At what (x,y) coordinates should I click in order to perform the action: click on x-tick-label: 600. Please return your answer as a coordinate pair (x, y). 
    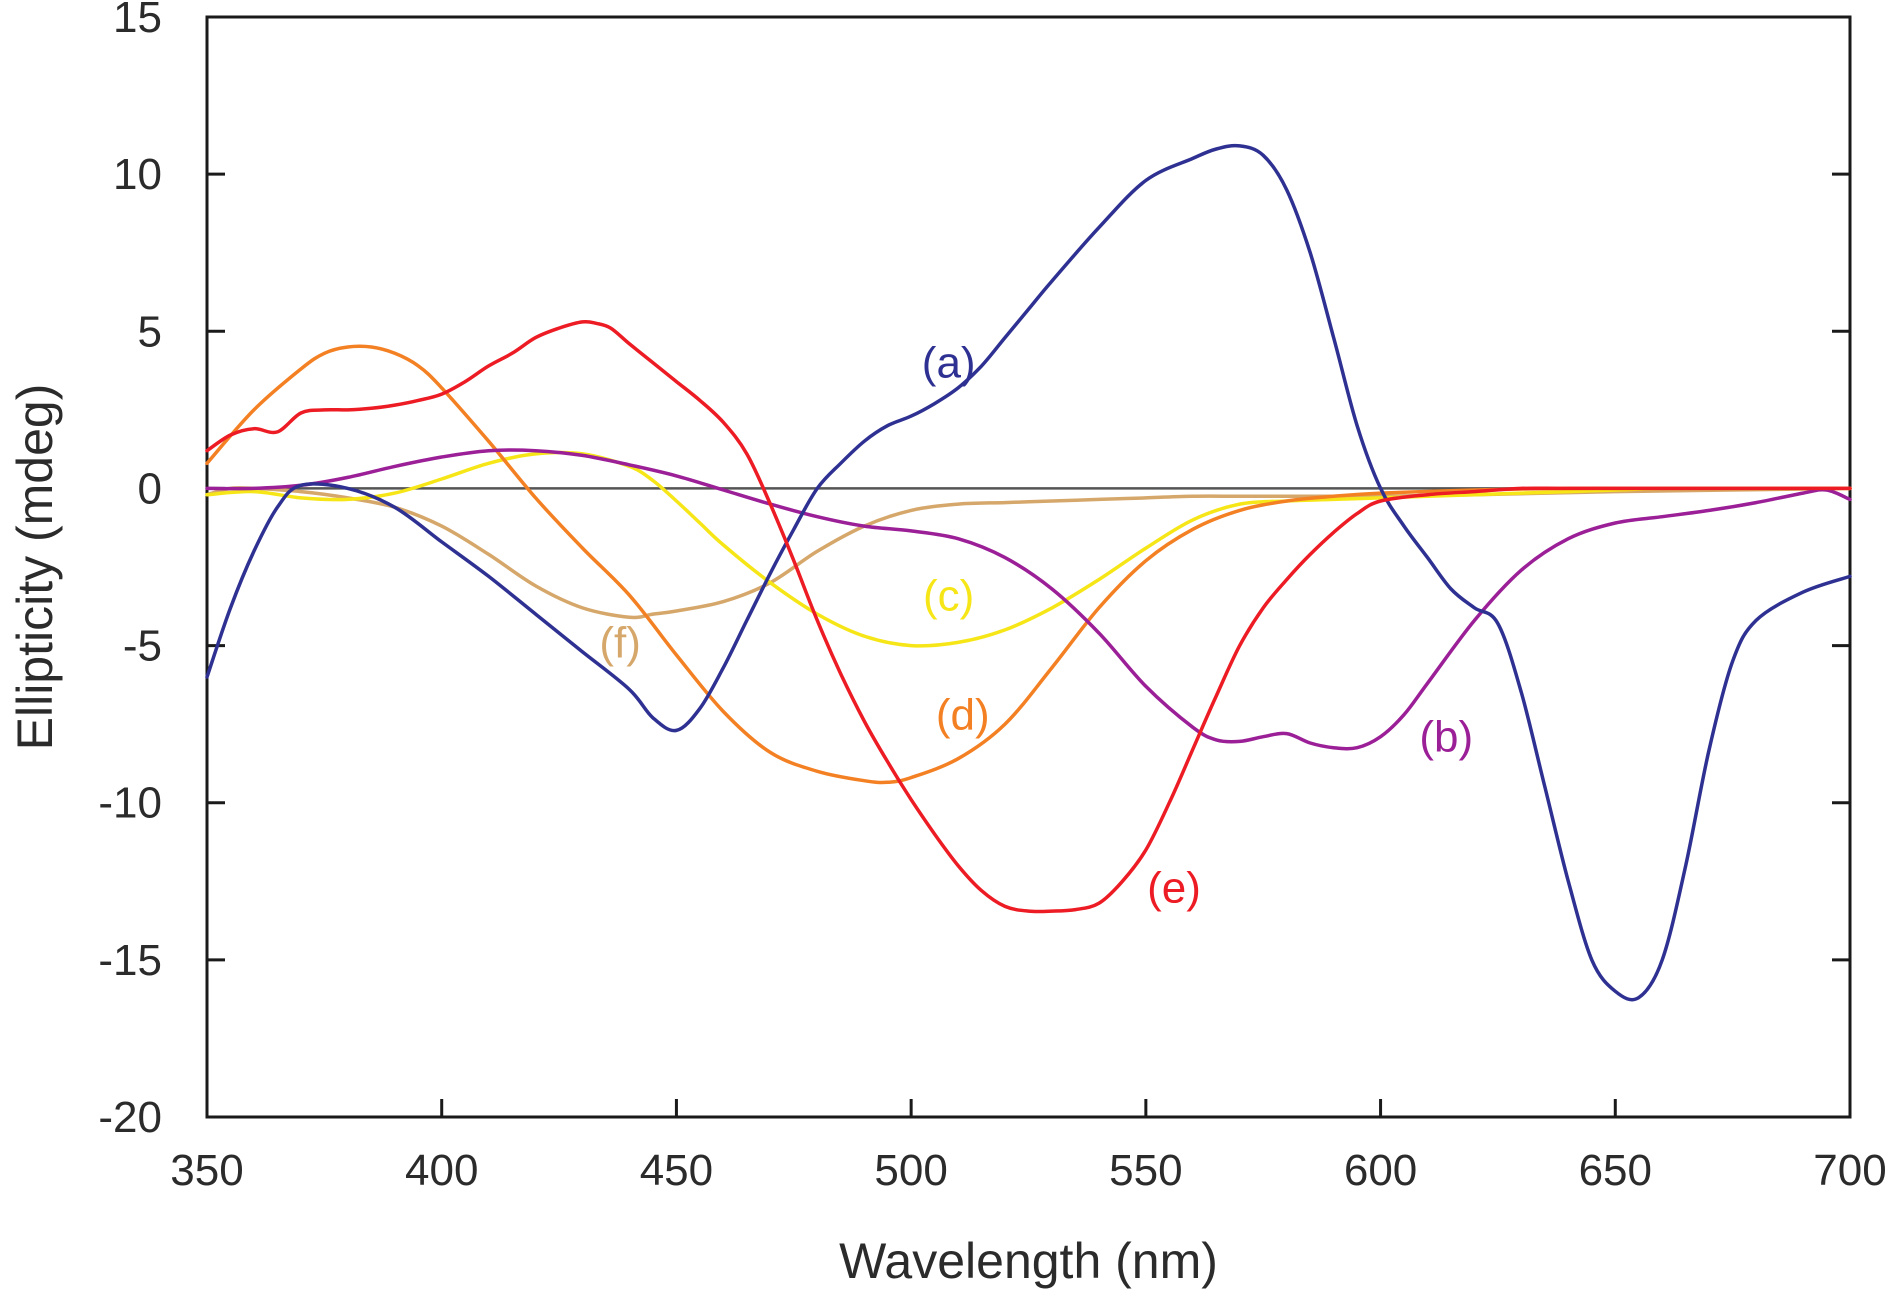
    Looking at the image, I should click on (1380, 1170).